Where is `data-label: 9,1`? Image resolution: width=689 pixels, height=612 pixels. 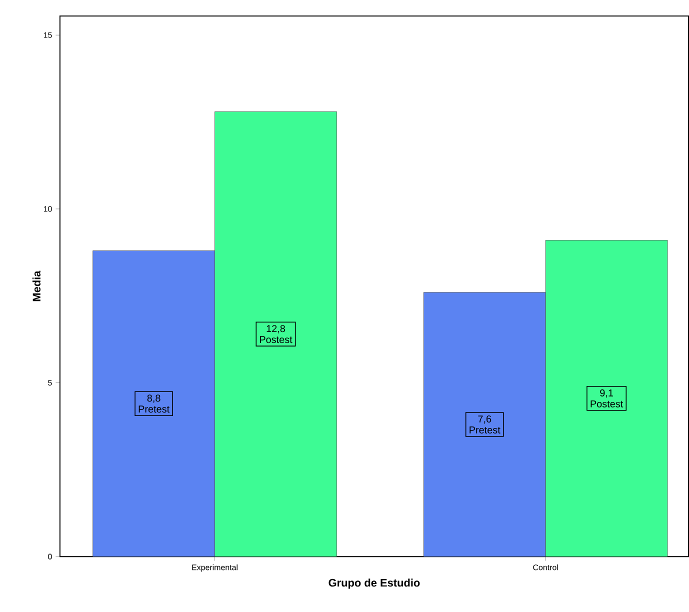
data-label: 9,1 is located at coordinates (606, 394).